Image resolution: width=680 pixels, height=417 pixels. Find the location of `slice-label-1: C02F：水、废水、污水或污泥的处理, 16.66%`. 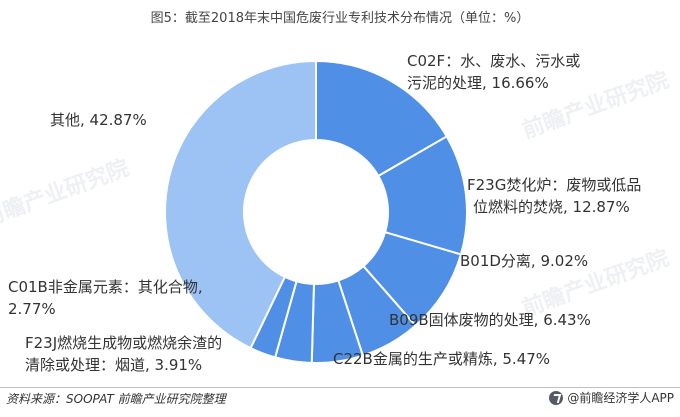

slice-label-1: C02F：水、废水、污水或污泥的处理, 16.66% is located at coordinates (493, 72).